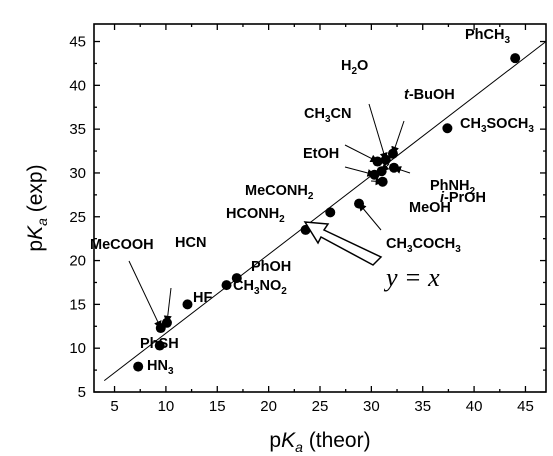 This screenshot has height=456, width=553. What do you see at coordinates (114, 406) in the screenshot?
I see `x-tick-label: 5` at bounding box center [114, 406].